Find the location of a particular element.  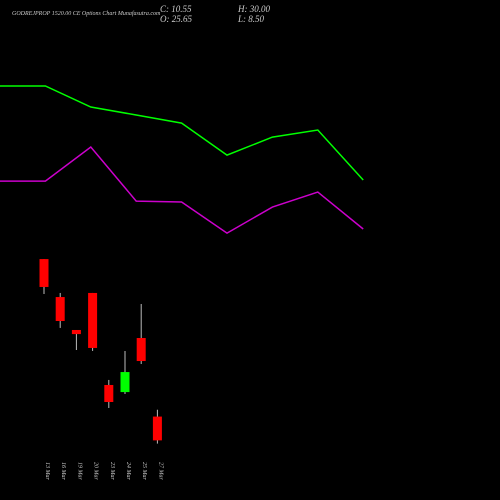

ohlc-label: L: 8.50 is located at coordinates (251, 19).